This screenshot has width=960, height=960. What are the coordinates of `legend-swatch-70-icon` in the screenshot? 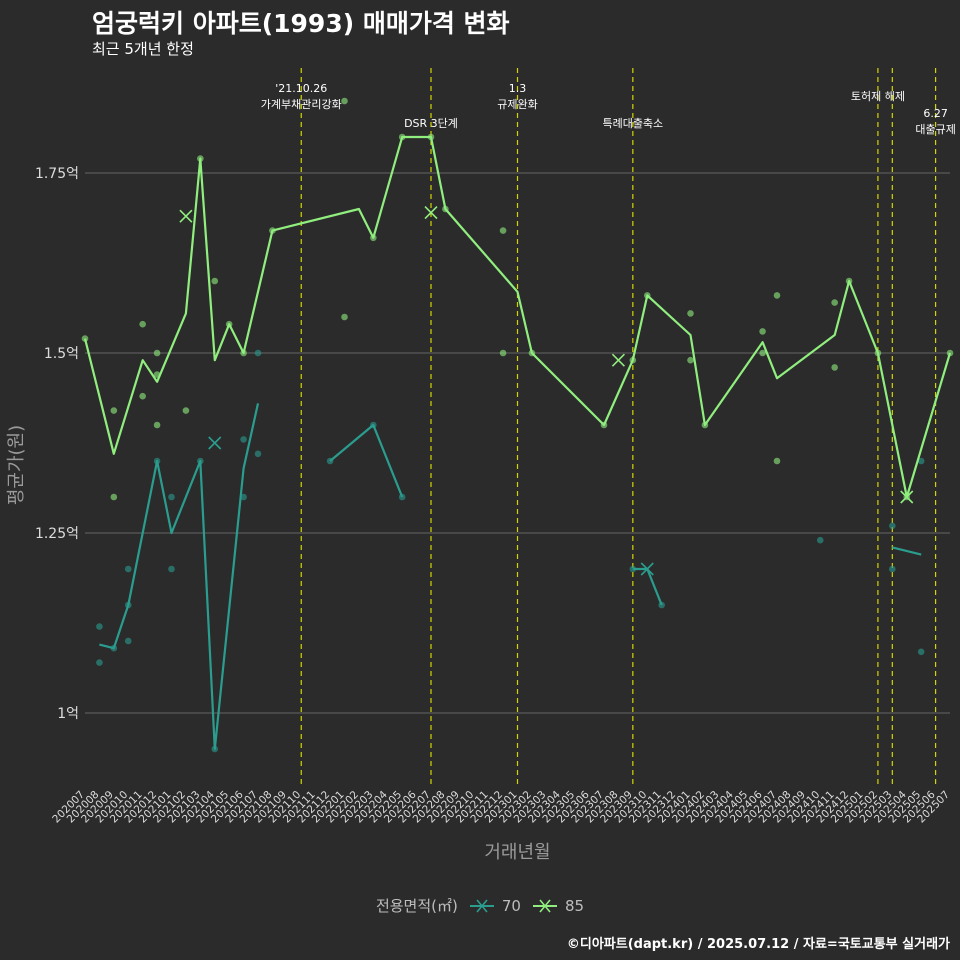 It's located at (481, 905).